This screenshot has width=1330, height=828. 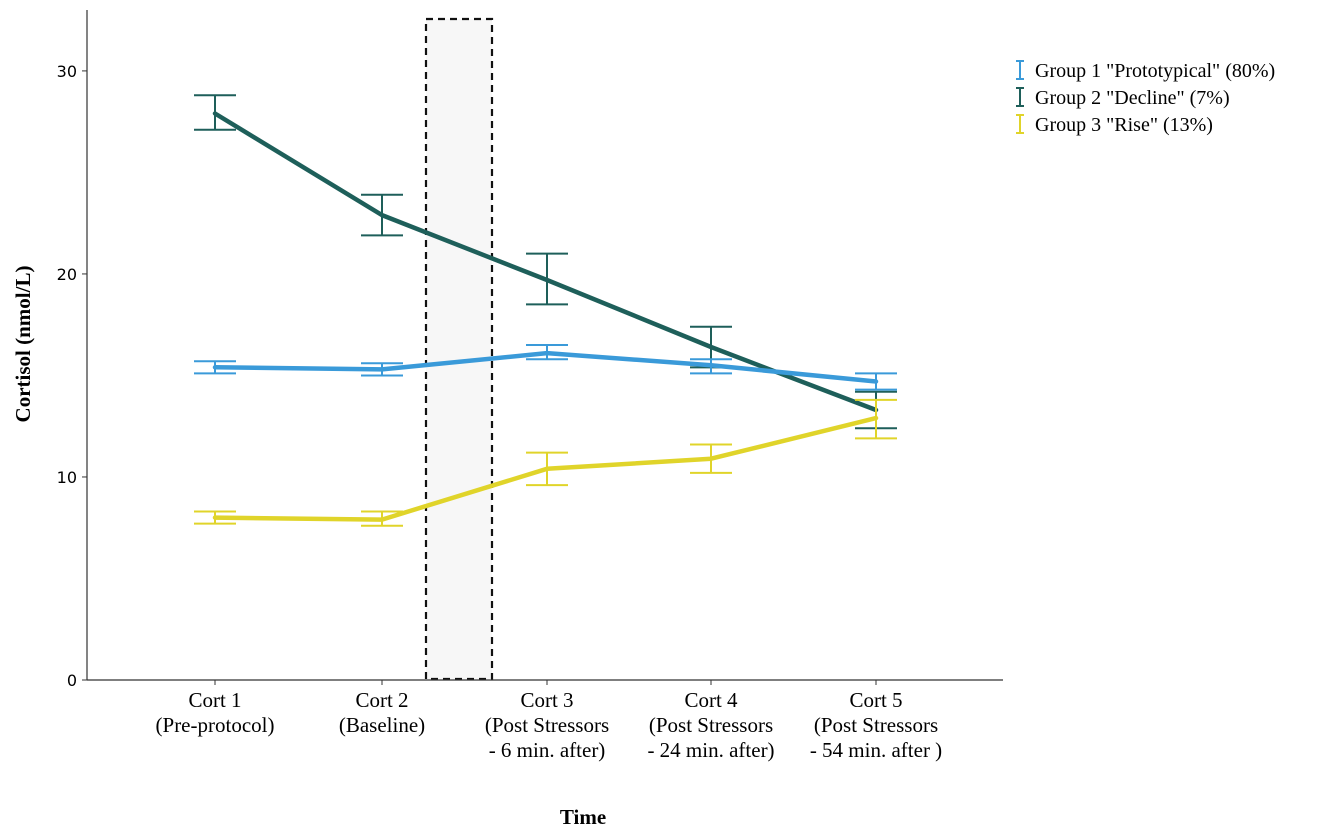 I want to click on y-axis-title: Cortisol (nmol/L), so click(x=23, y=344).